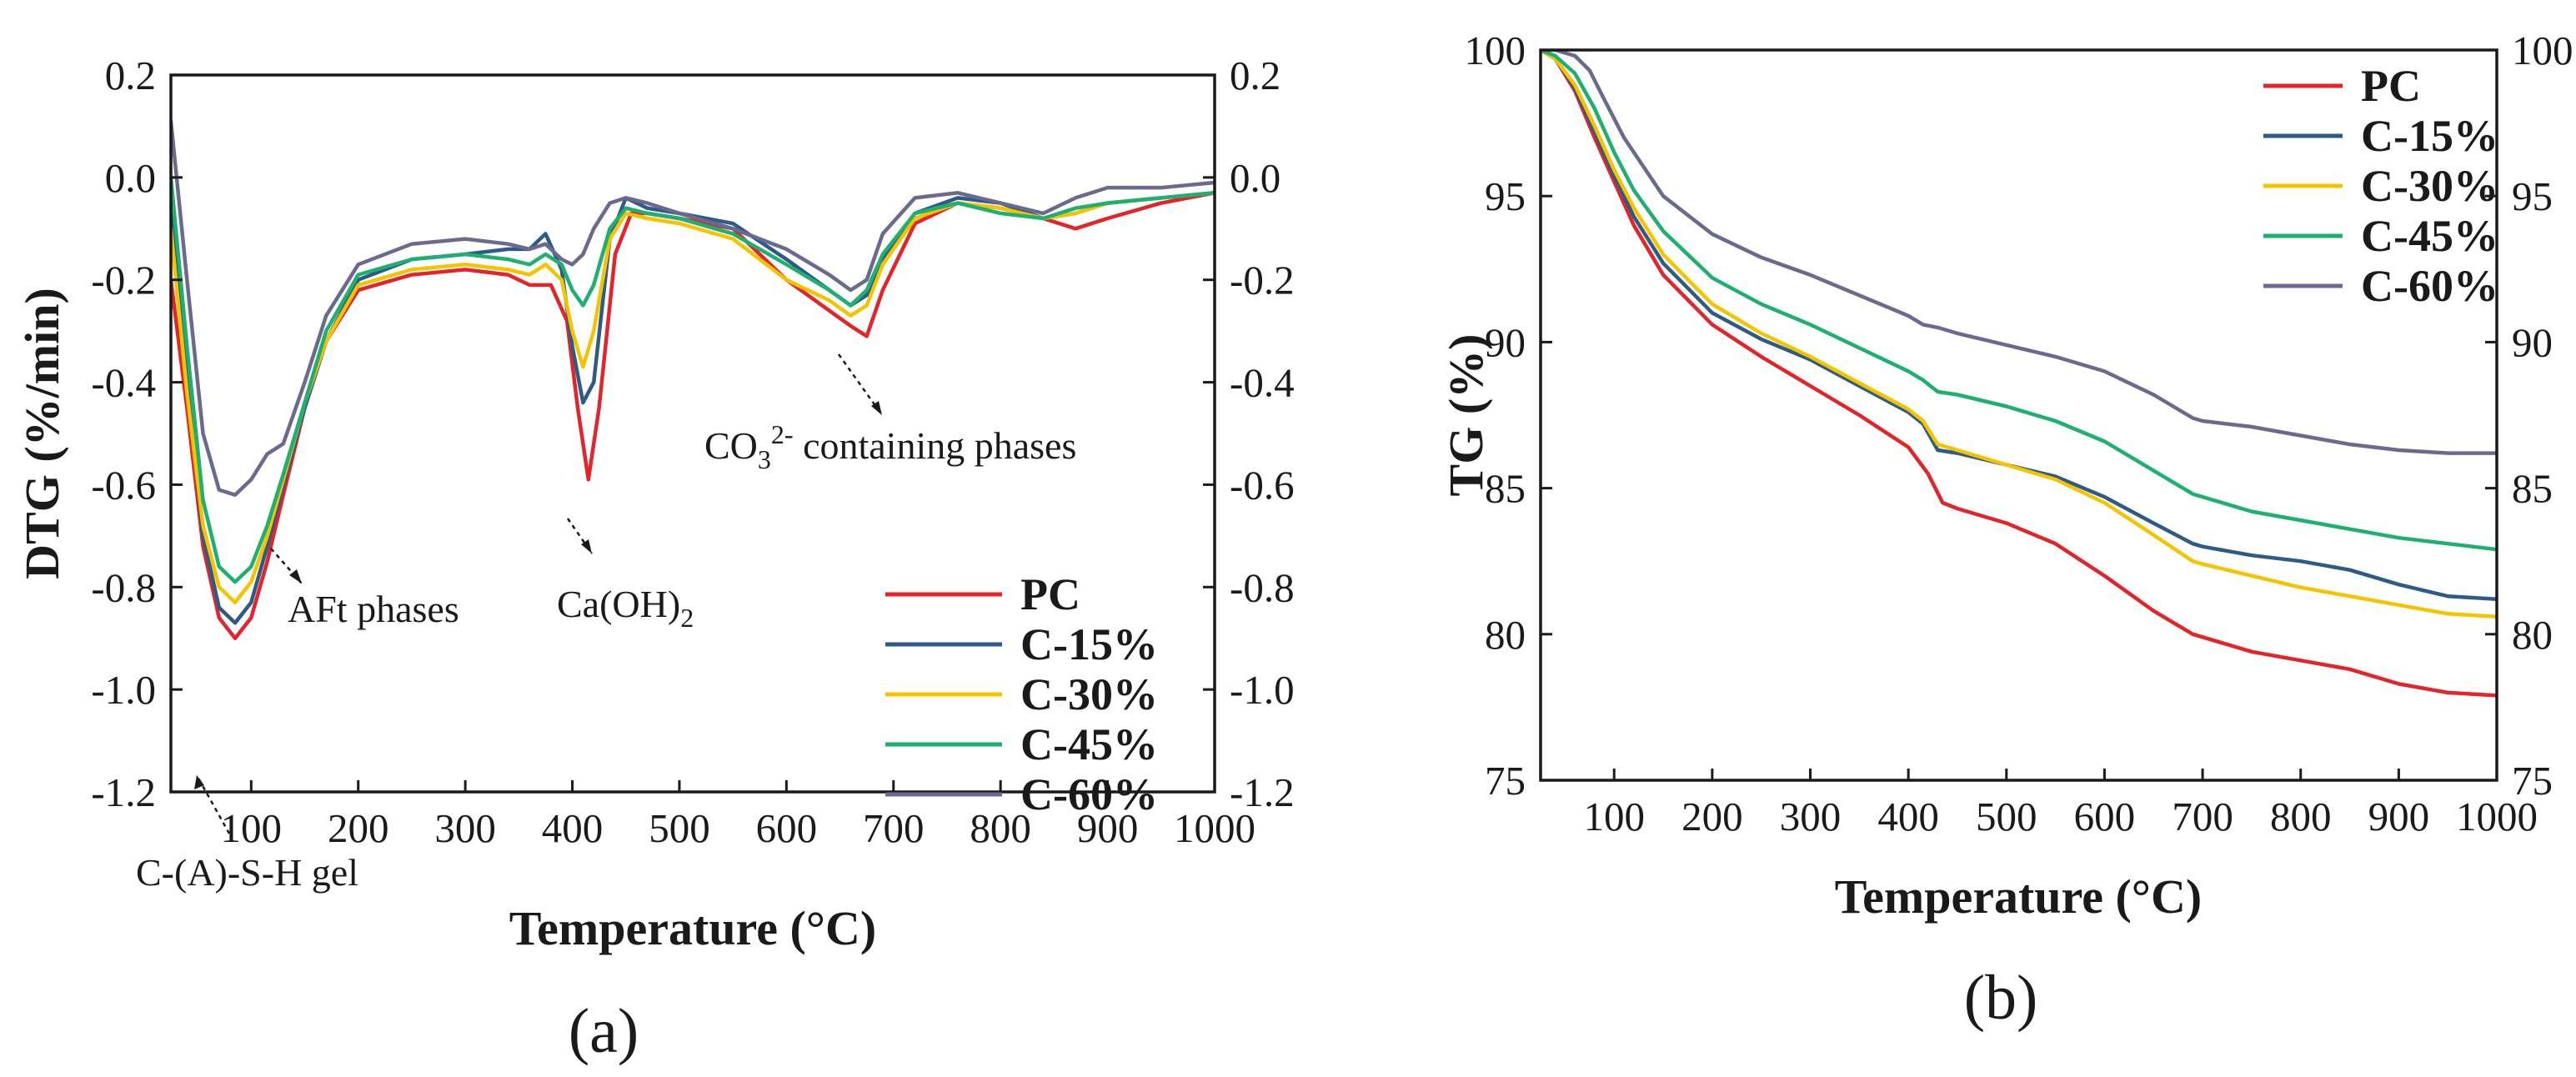 The image size is (2576, 1077). Describe the element at coordinates (247, 872) in the screenshot. I see `annotation-csh-gel-label: C-(A)-S-H gel` at that location.